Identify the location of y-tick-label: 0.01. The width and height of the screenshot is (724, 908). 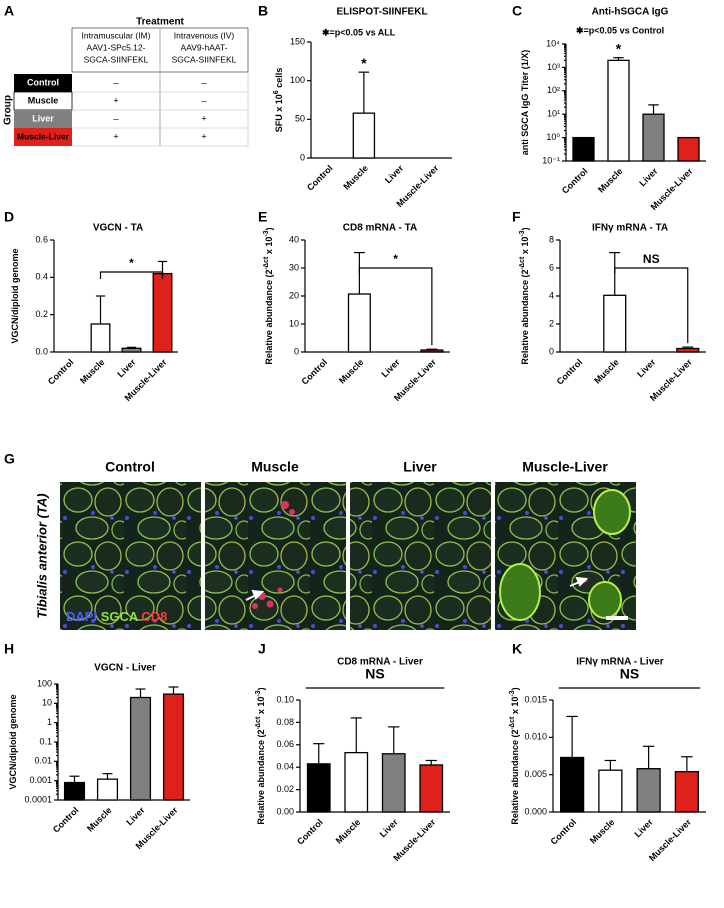
(43, 761).